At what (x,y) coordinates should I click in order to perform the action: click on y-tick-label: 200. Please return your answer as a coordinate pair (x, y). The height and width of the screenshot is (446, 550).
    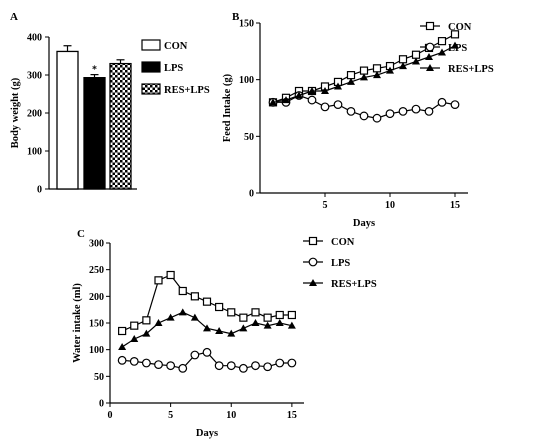
    Looking at the image, I should click on (34, 114).